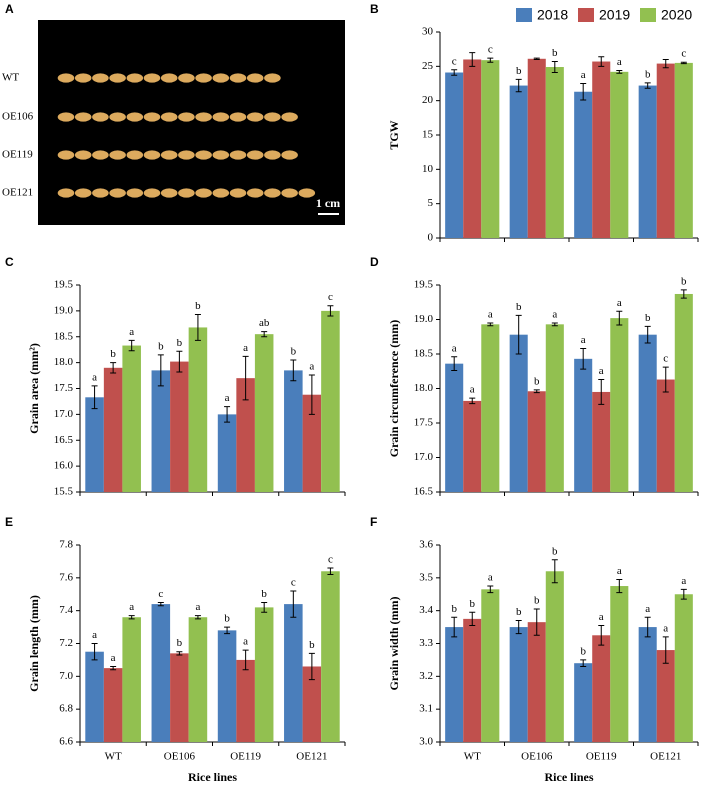 This screenshot has width=708, height=786. Describe the element at coordinates (66, 610) in the screenshot. I see `y-tick-label: 7.4` at that location.